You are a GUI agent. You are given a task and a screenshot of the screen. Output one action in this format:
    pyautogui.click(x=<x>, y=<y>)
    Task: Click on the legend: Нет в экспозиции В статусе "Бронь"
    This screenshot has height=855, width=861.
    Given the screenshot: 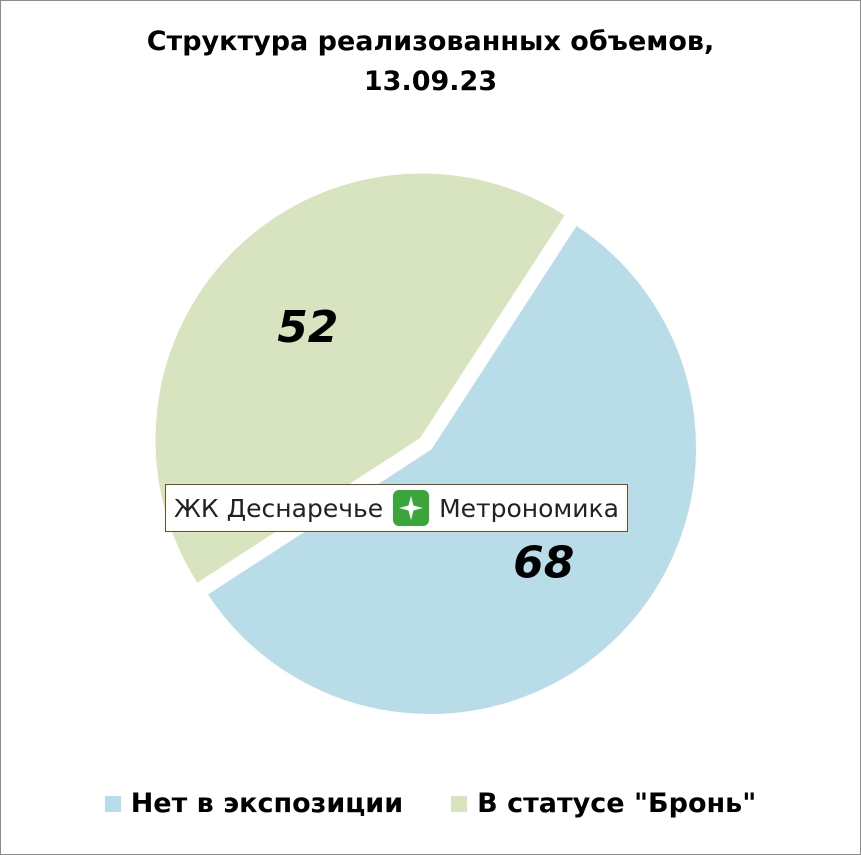 What is the action you would take?
    pyautogui.click(x=430, y=803)
    